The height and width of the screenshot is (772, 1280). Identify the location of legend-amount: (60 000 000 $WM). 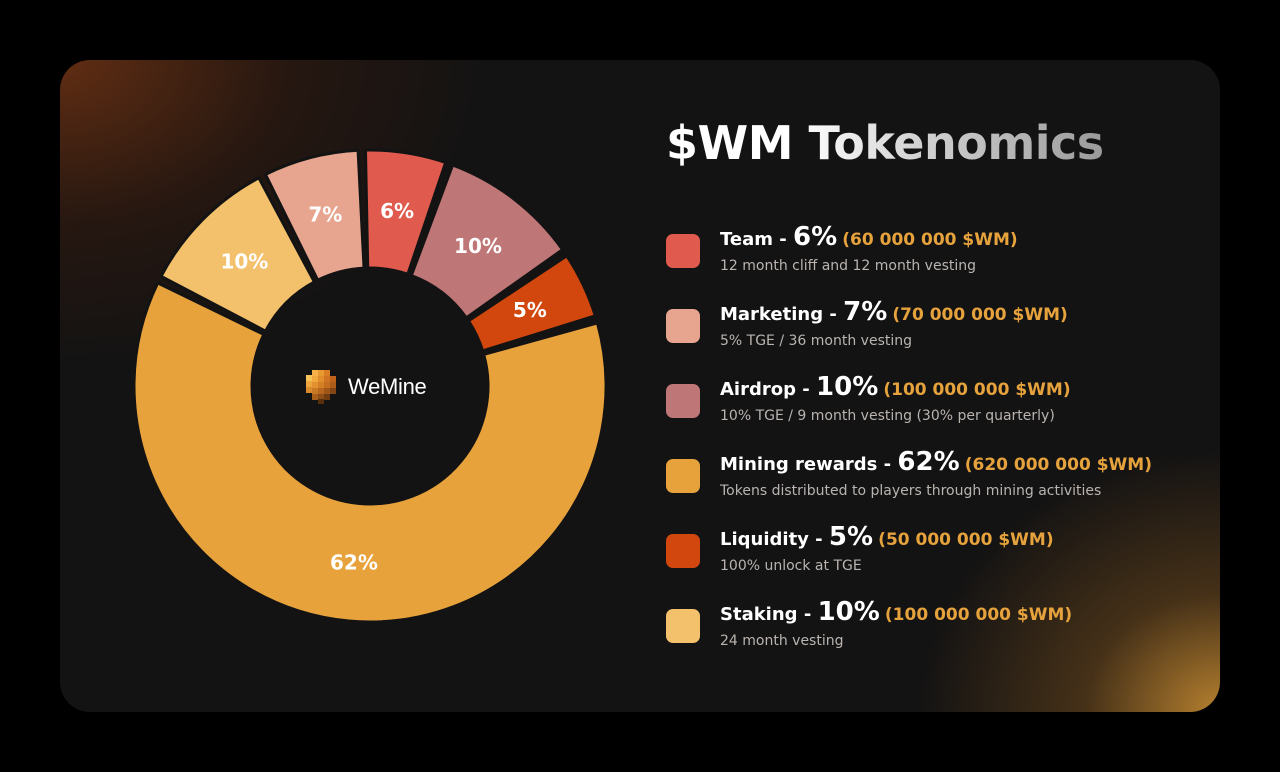
(930, 240).